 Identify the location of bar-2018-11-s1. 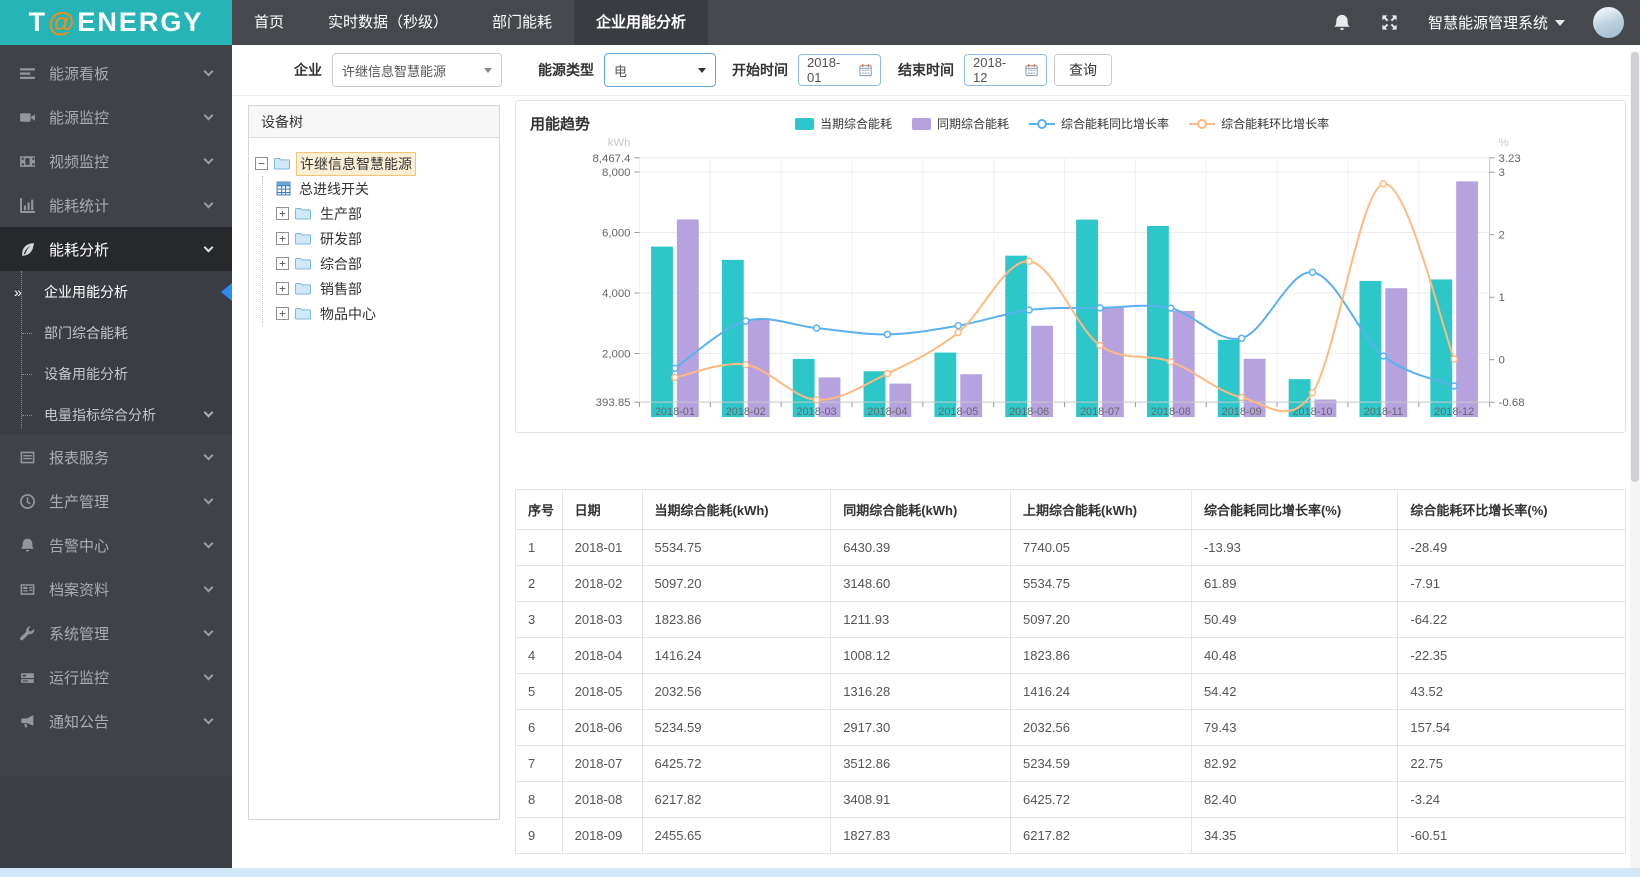
(1370, 349).